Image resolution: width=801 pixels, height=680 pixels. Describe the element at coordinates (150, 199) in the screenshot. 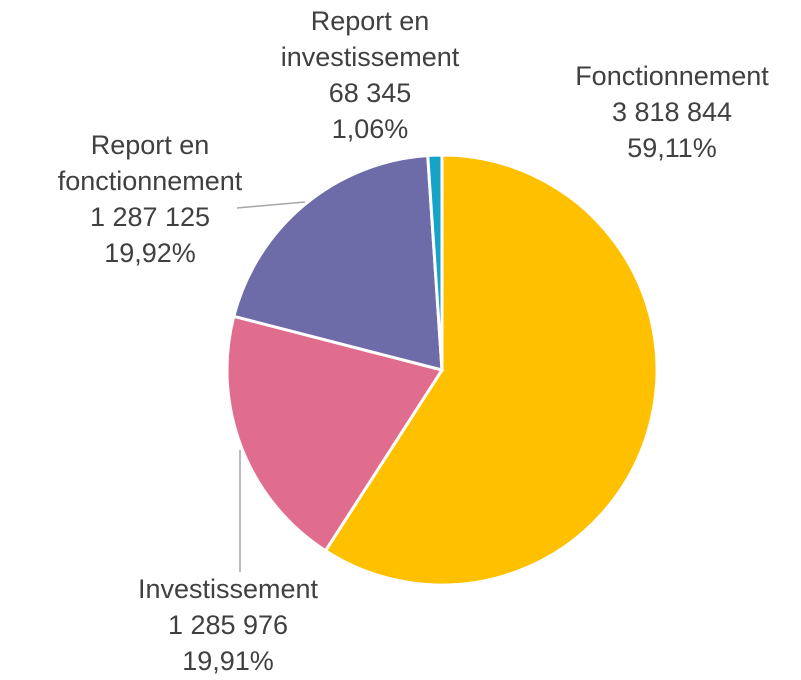

I see `data-label: Report en fonctionnement 1 287 125 19,92%` at that location.